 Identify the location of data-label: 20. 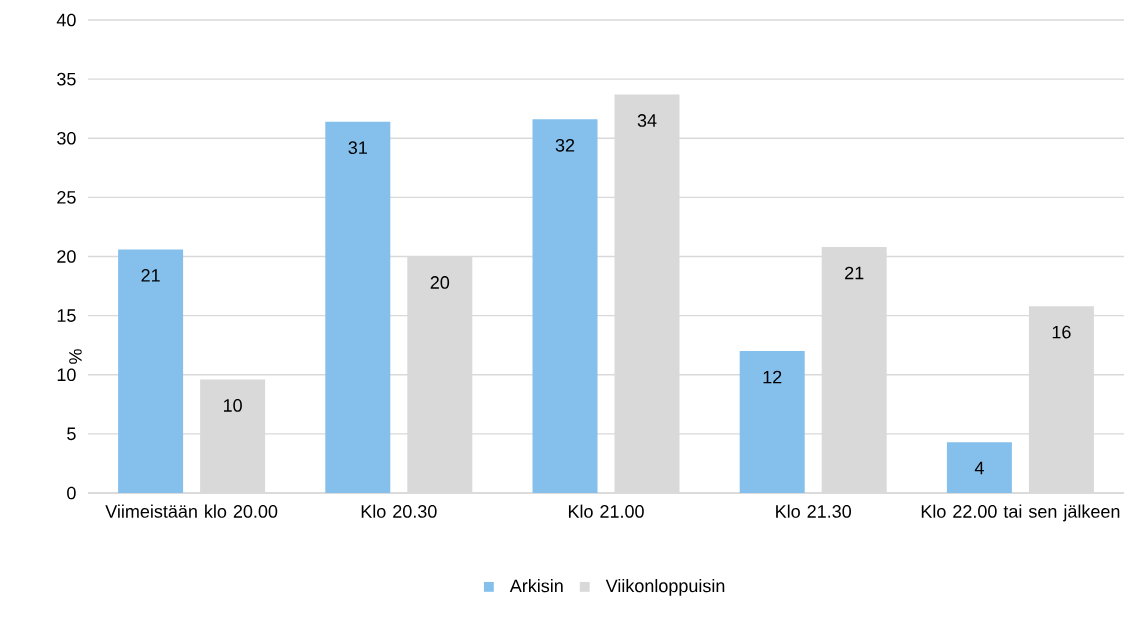
(440, 282).